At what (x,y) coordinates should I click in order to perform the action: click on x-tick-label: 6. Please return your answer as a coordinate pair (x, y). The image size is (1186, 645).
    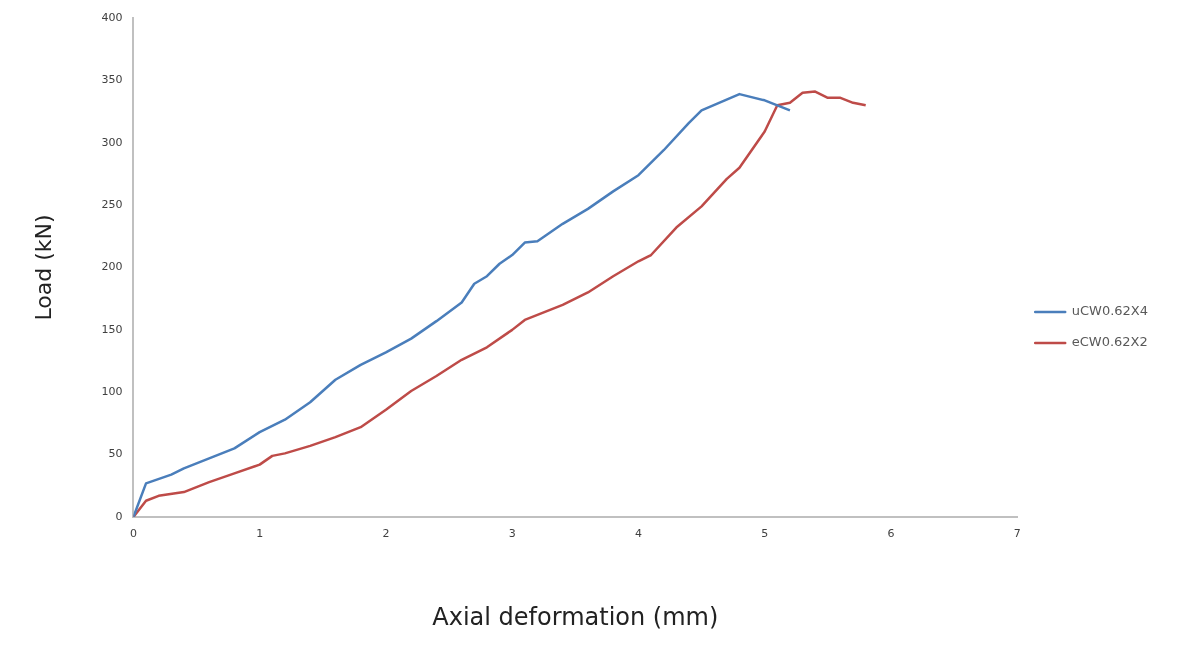
    Looking at the image, I should click on (891, 534).